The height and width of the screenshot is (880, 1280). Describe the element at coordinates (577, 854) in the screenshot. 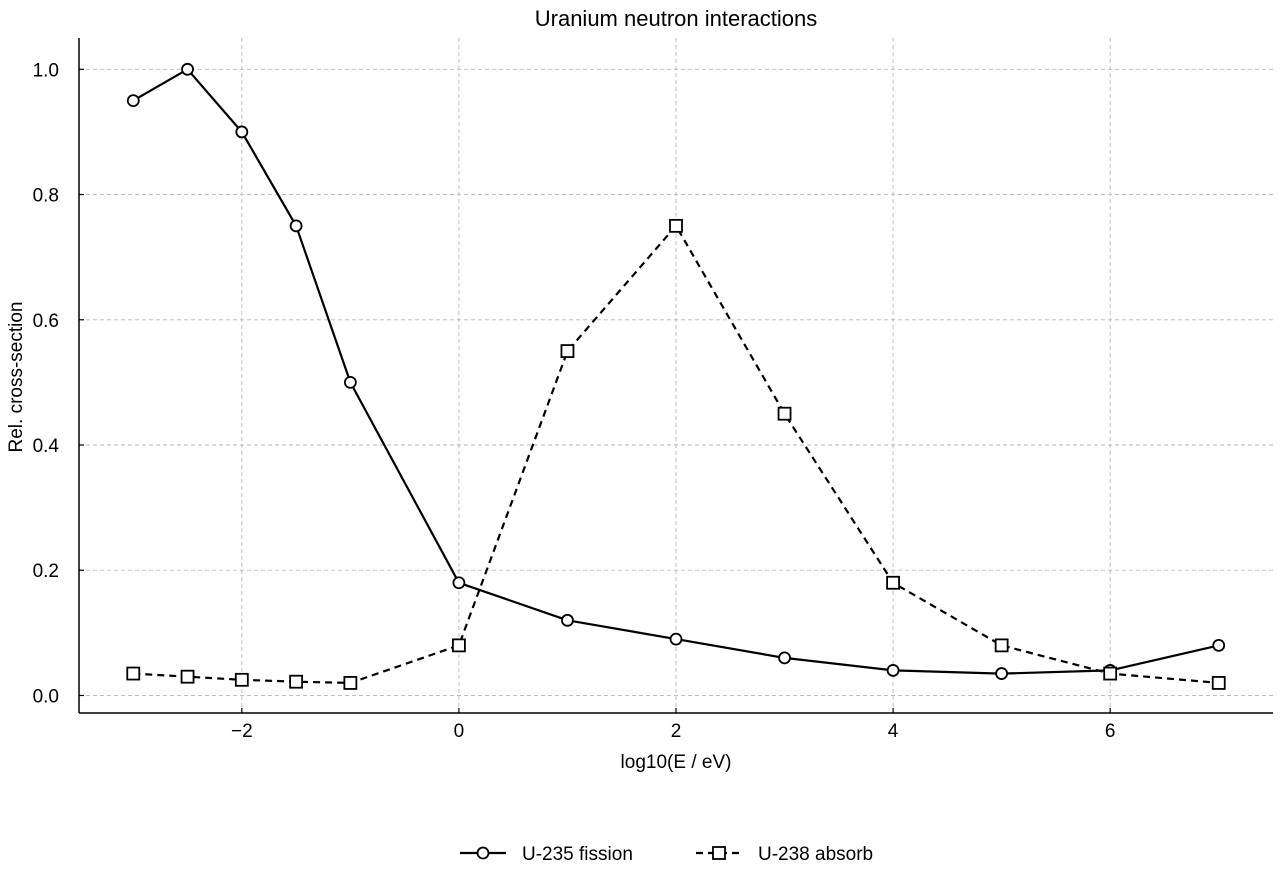

I see `legend-label: U-235 fission` at that location.